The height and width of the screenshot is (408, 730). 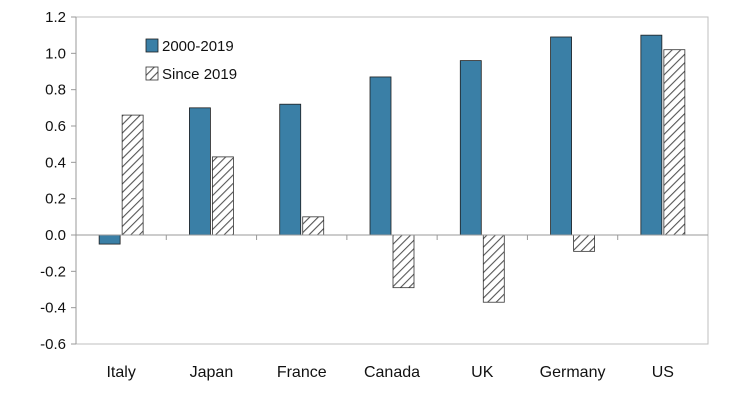 What do you see at coordinates (573, 372) in the screenshot?
I see `x-category-label: Germany` at bounding box center [573, 372].